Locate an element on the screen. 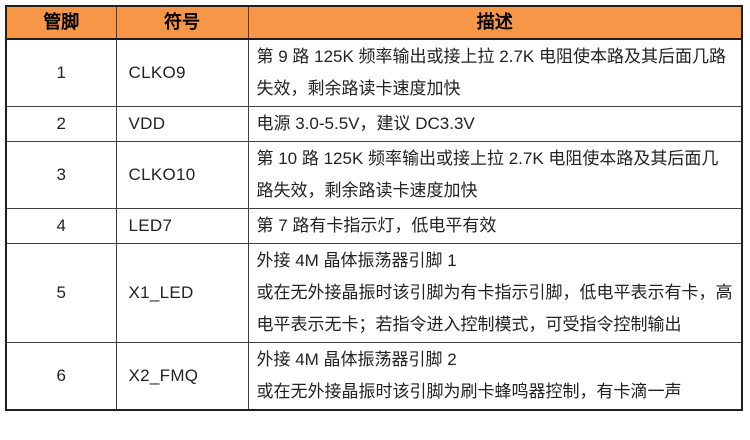 This screenshot has height=440, width=750. symbol-cell: X1_LED is located at coordinates (182, 293).